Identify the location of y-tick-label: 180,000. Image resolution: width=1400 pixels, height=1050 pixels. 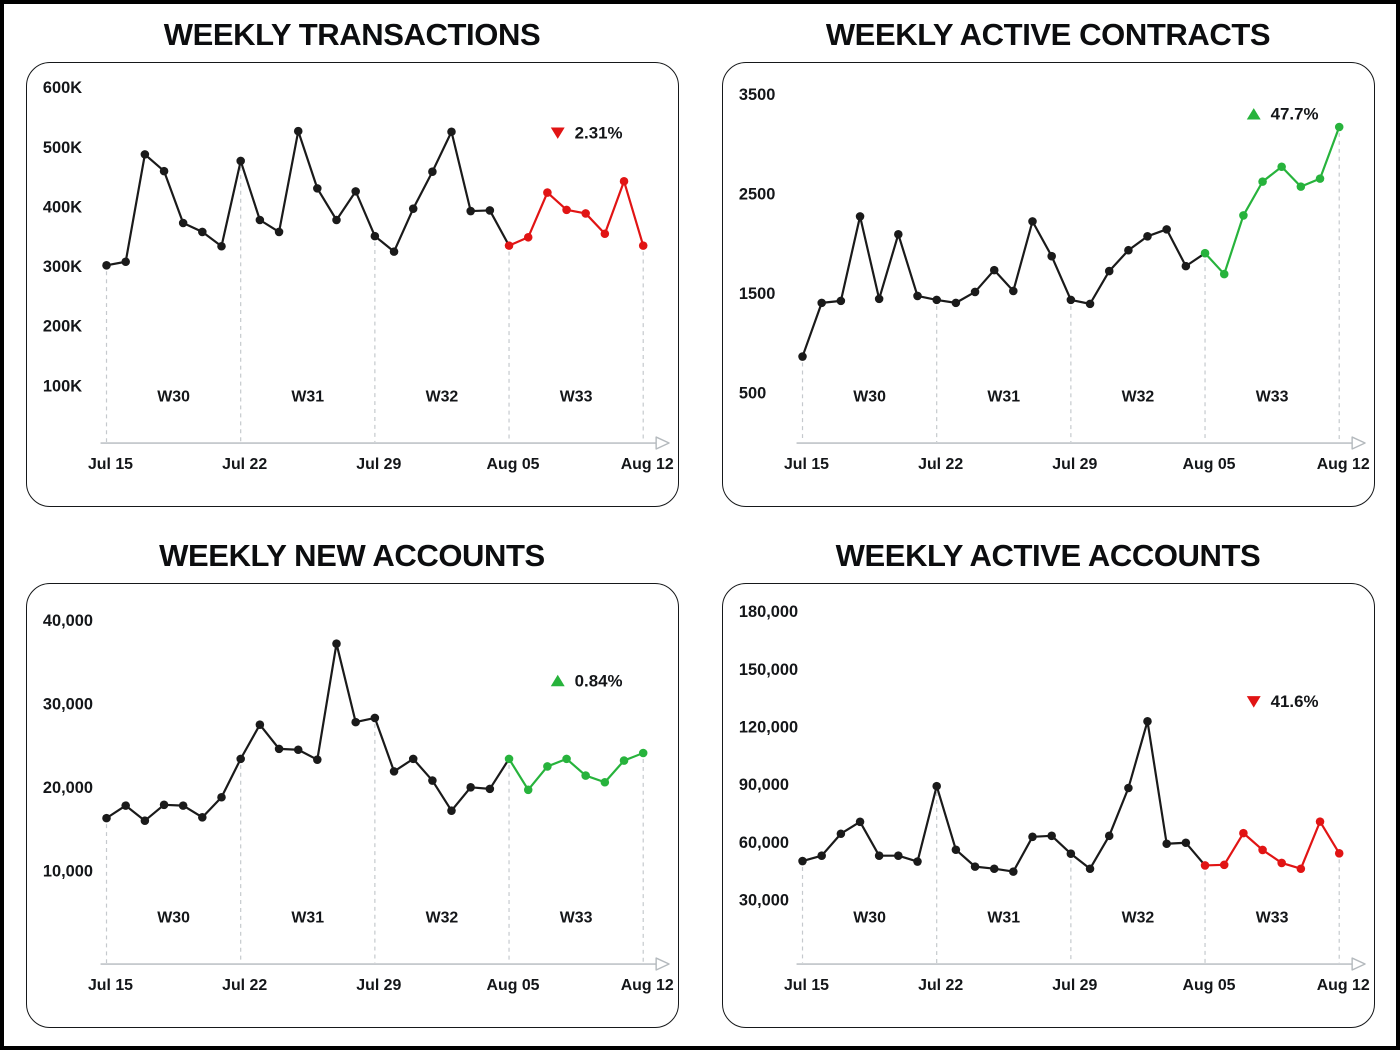
(767, 612).